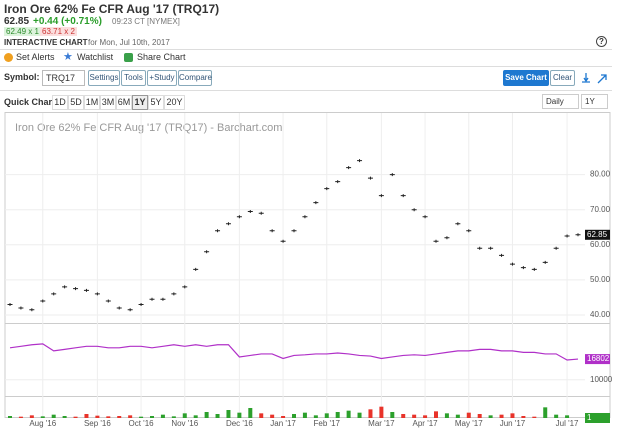 The width and height of the screenshot is (640, 436). I want to click on share-chart: Share Chart, so click(161, 57).